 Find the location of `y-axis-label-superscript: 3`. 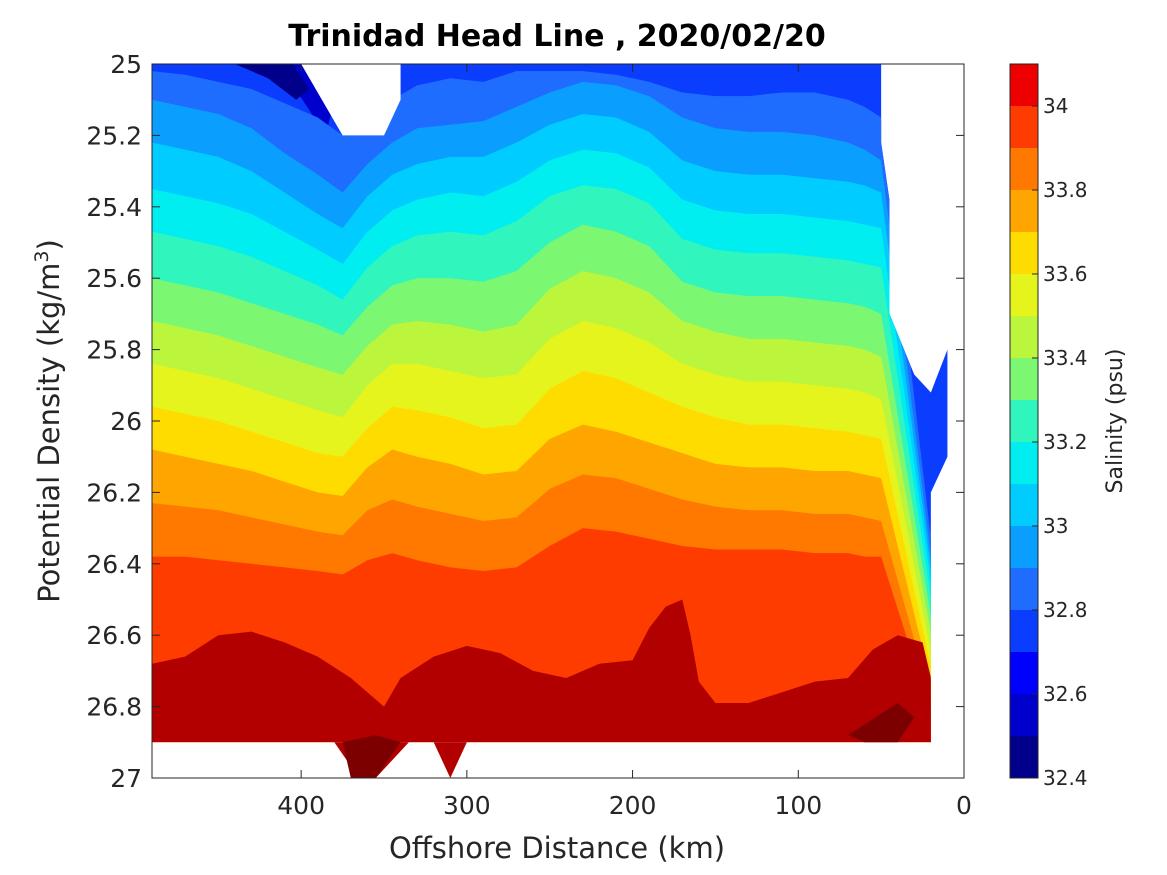

y-axis-label-superscript: 3 is located at coordinates (42, 256).